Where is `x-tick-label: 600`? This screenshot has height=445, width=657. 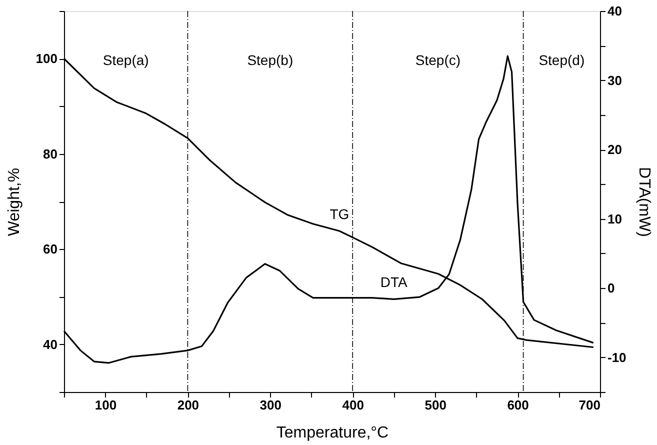
x-tick-label: 600 is located at coordinates (518, 405).